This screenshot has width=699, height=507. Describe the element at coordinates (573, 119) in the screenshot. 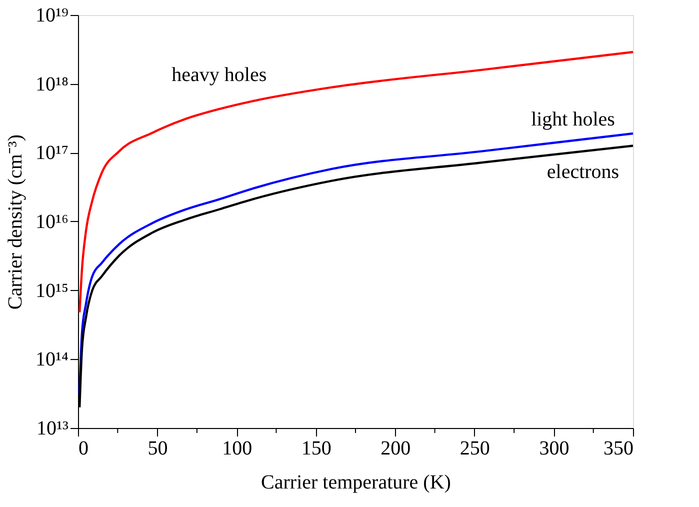

I see `series-label: light holes` at that location.